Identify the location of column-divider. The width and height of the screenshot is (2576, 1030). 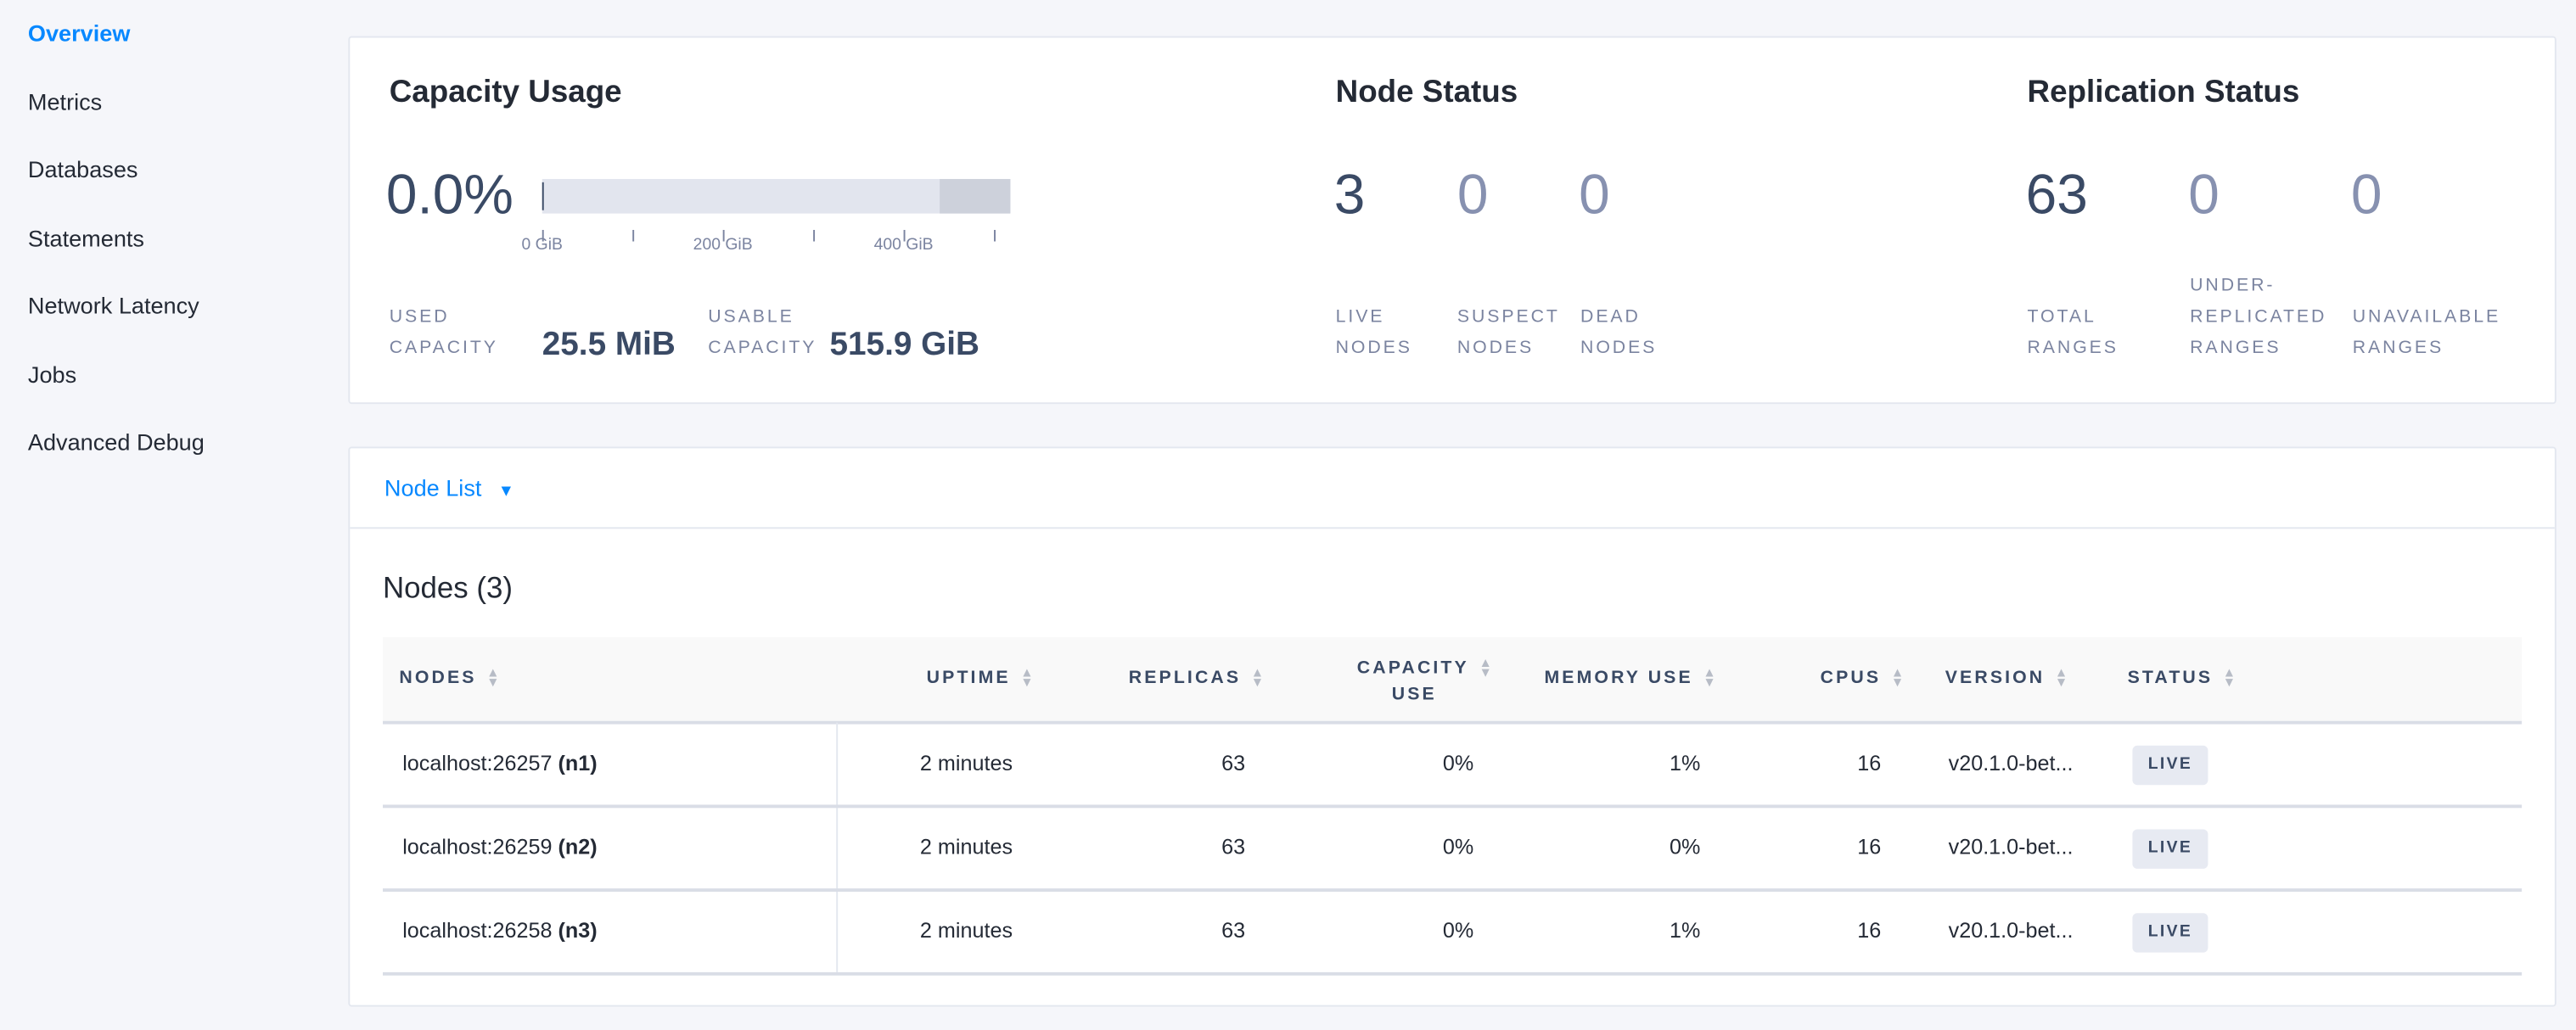
(837, 847).